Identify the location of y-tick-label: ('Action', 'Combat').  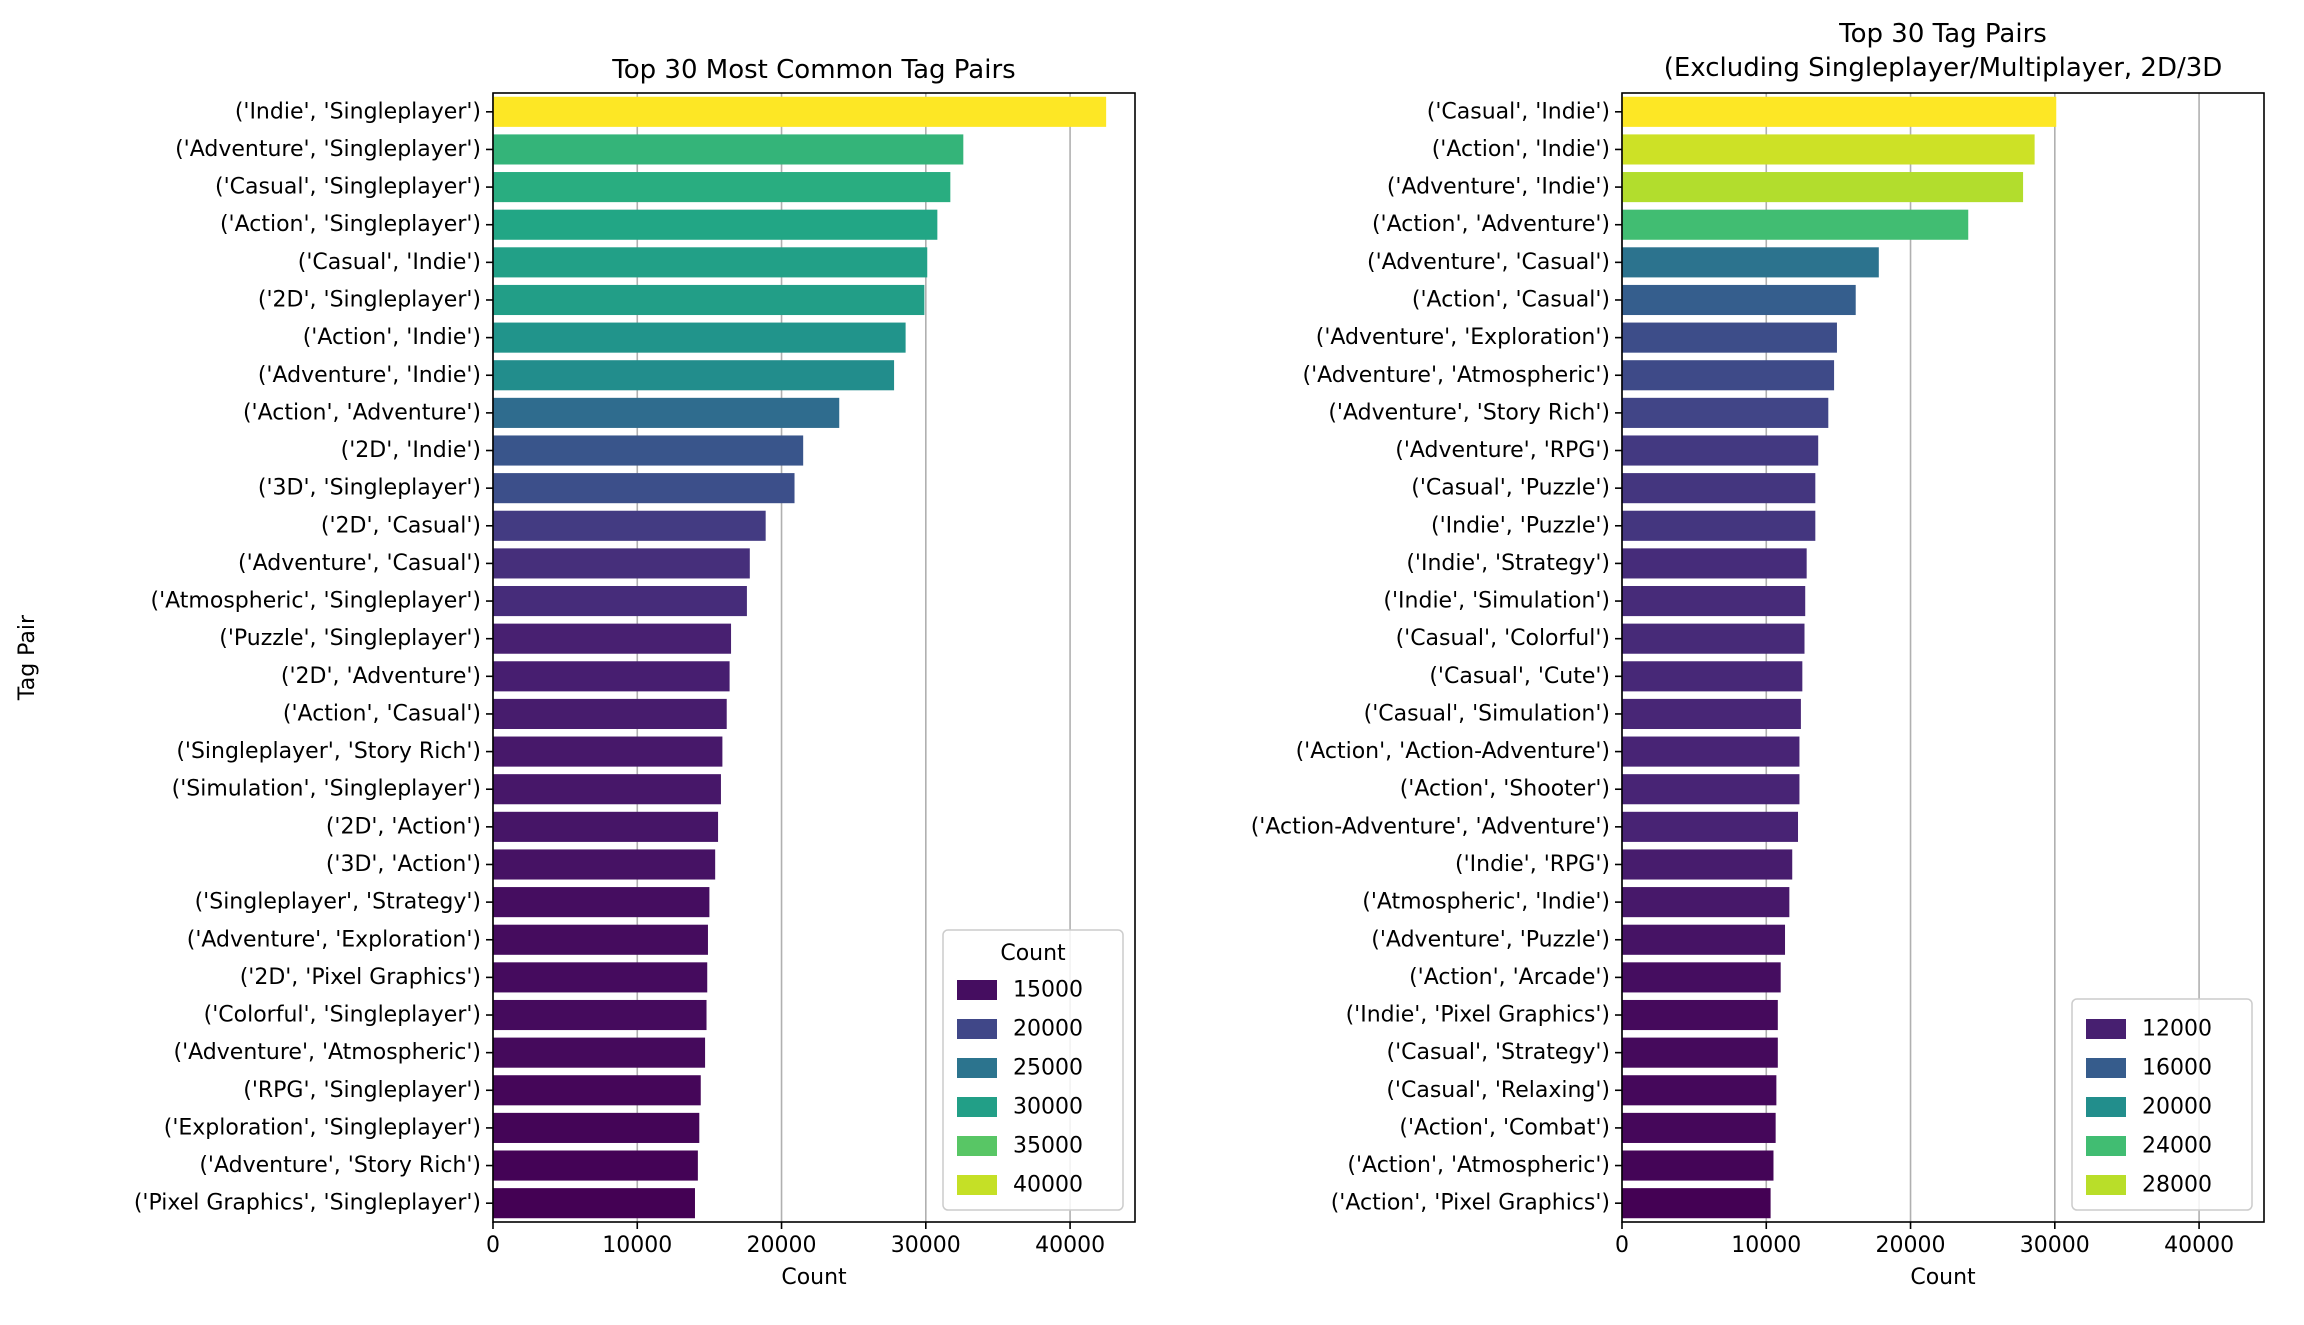
(1504, 1127).